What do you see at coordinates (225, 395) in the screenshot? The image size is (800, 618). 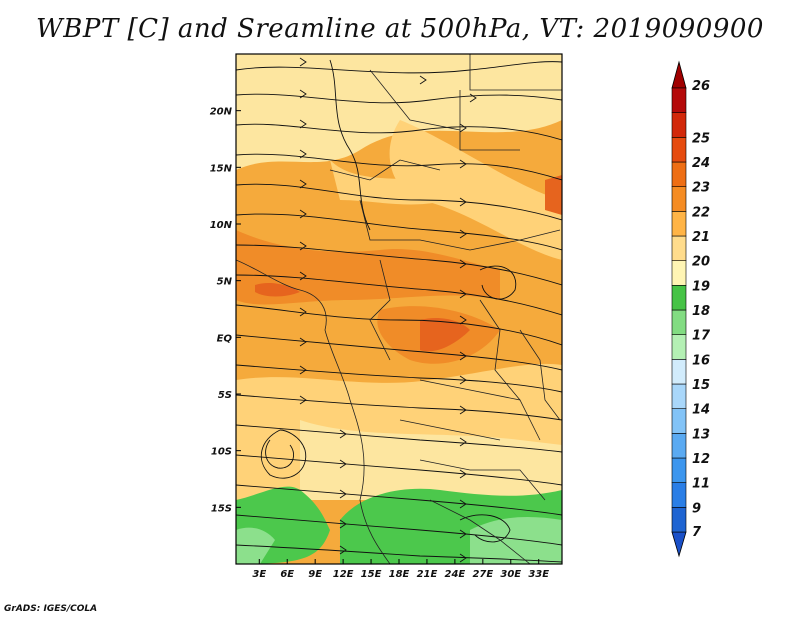 I see `lat-tick-label: 5S` at bounding box center [225, 395].